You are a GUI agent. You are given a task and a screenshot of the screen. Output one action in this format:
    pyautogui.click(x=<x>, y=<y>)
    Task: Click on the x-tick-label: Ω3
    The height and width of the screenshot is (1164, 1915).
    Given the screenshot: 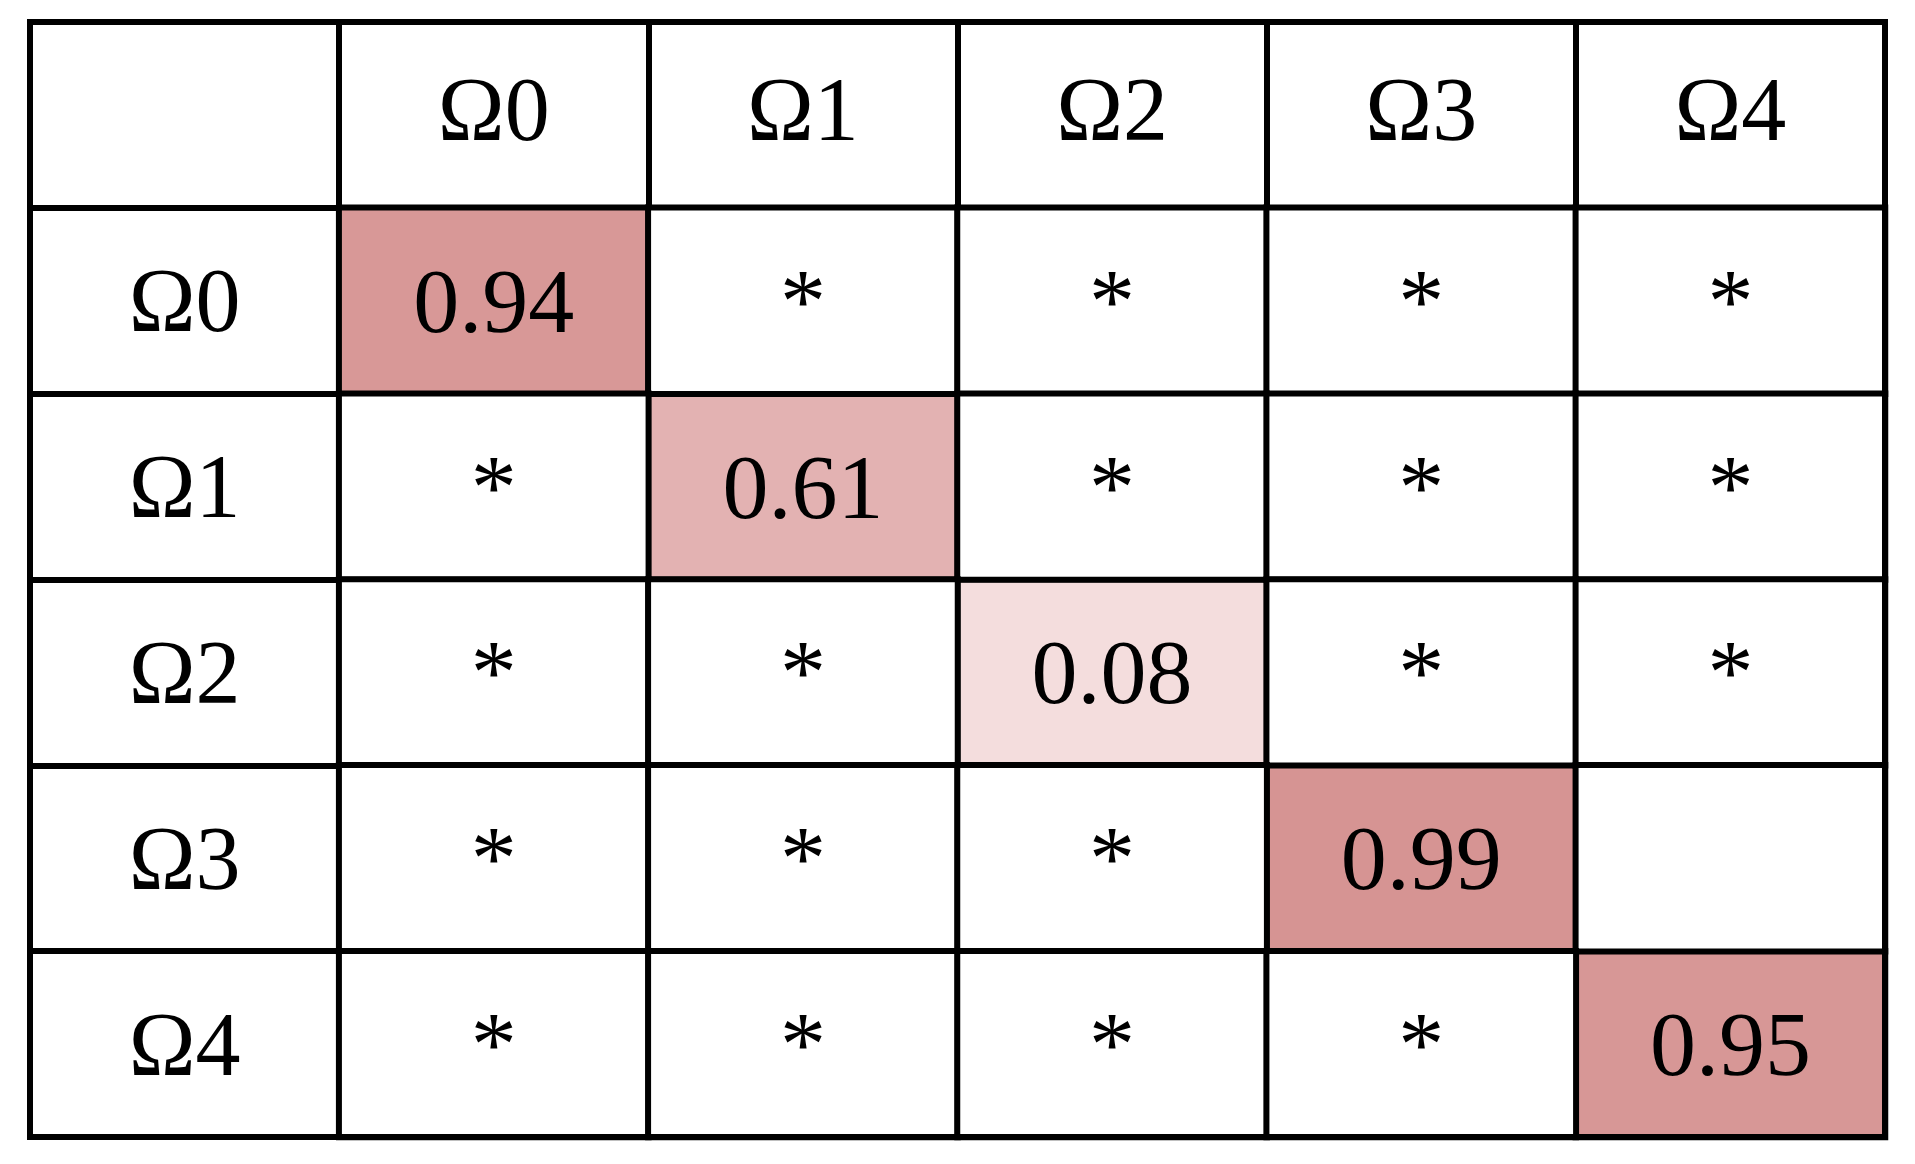 What is the action you would take?
    pyautogui.click(x=1421, y=110)
    